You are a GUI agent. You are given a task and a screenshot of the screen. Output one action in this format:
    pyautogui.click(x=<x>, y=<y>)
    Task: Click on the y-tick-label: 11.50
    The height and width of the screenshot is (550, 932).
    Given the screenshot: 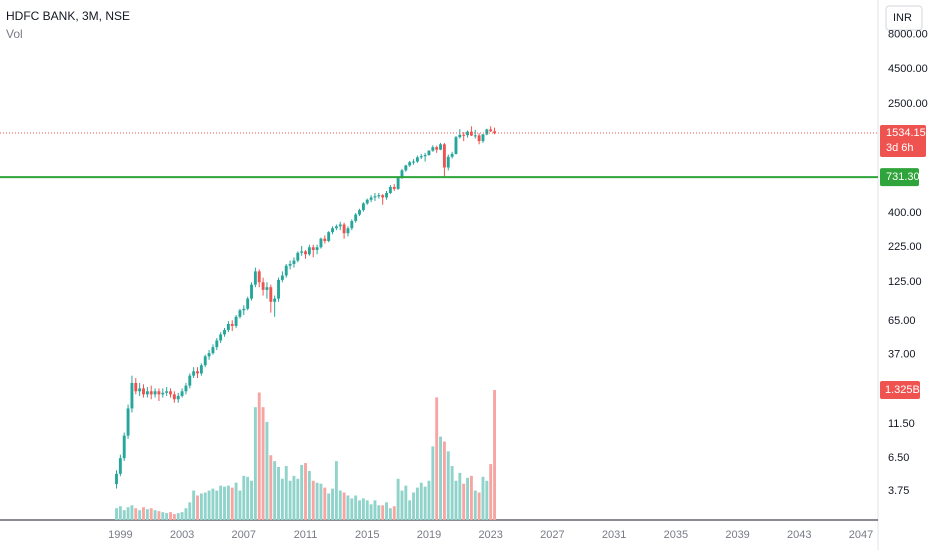 What is the action you would take?
    pyautogui.click(x=901, y=424)
    